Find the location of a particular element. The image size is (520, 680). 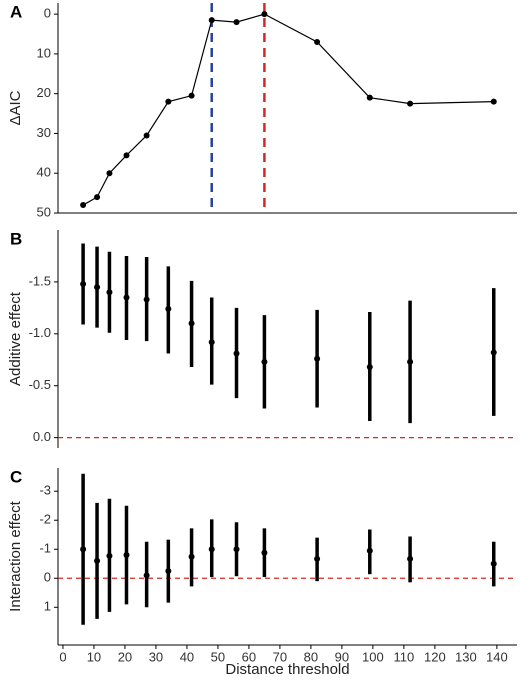

y-tick-label: -2 is located at coordinates (45, 519).